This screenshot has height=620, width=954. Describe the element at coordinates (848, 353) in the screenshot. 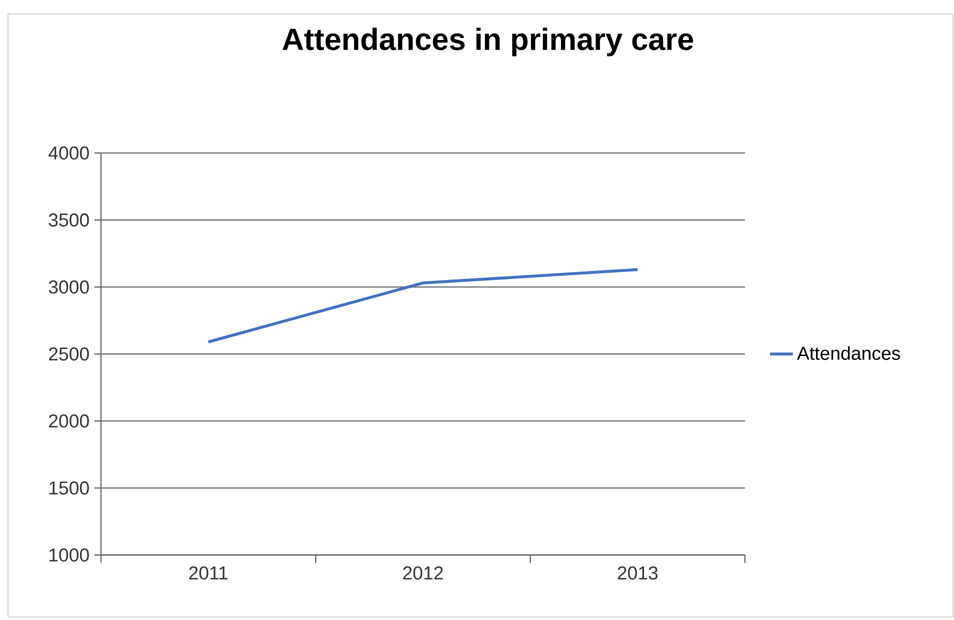

I see `legend-label: Attendances` at that location.